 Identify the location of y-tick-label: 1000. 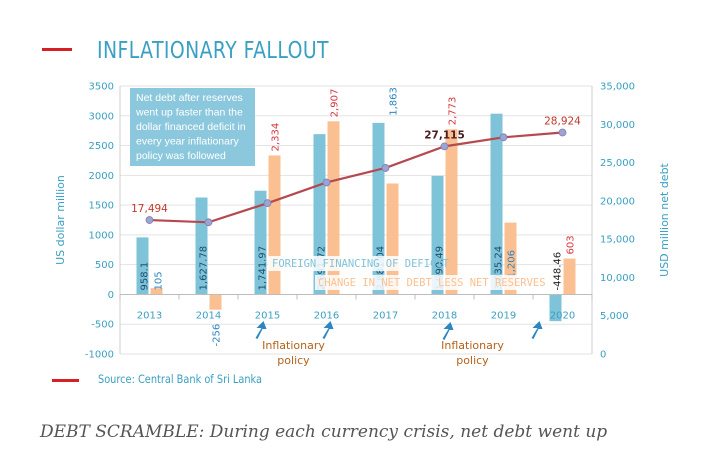
(101, 235).